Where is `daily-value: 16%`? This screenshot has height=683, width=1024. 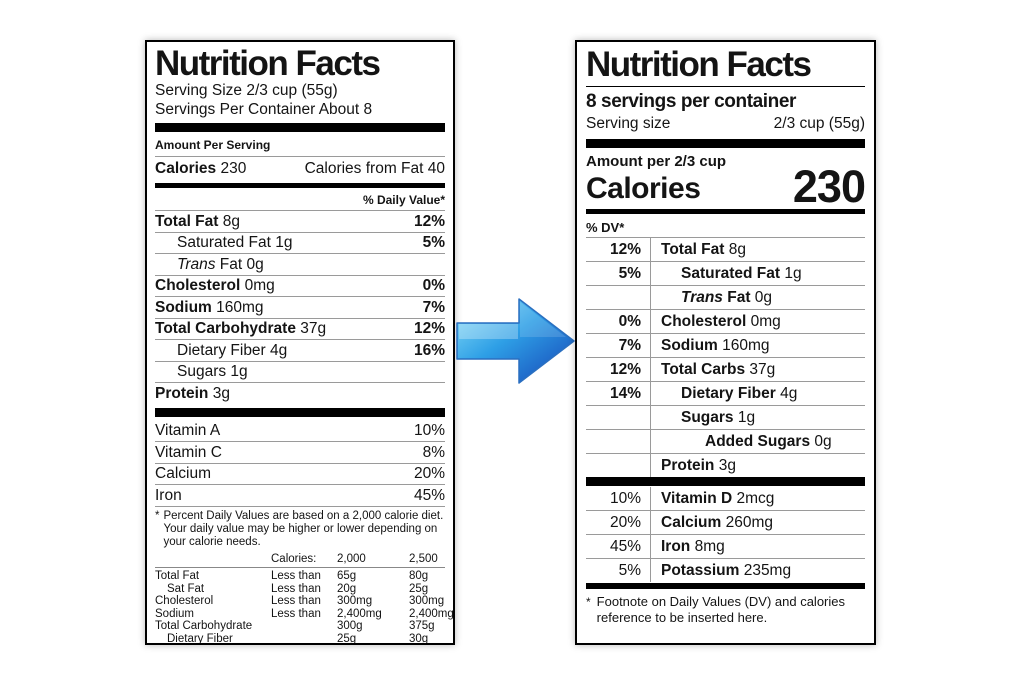
daily-value: 16% is located at coordinates (429, 350).